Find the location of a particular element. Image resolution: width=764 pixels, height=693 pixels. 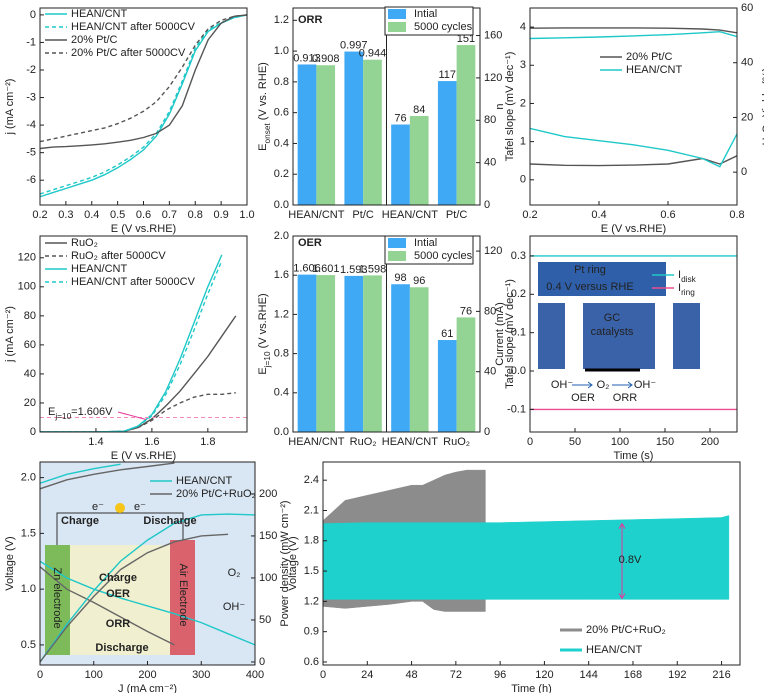

legend-label: Iring is located at coordinates (686, 289).